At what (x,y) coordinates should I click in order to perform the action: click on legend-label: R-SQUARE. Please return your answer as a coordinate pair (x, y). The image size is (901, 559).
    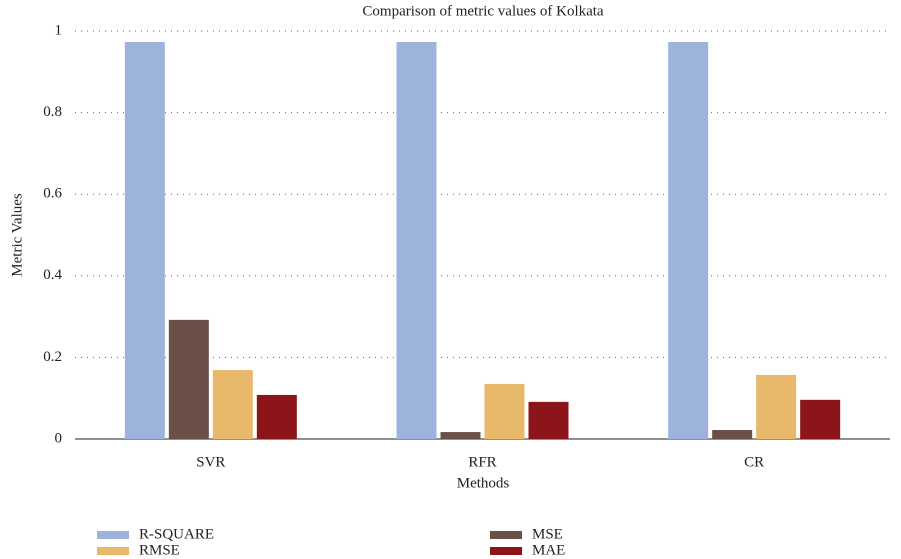
    Looking at the image, I should click on (176, 534).